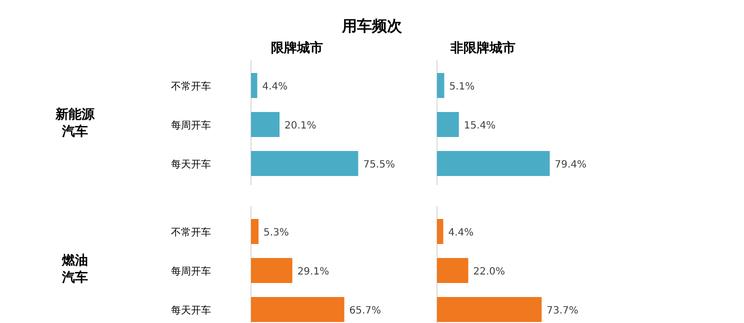 The width and height of the screenshot is (744, 323). I want to click on chart-title: 非限牌城市, so click(483, 48).